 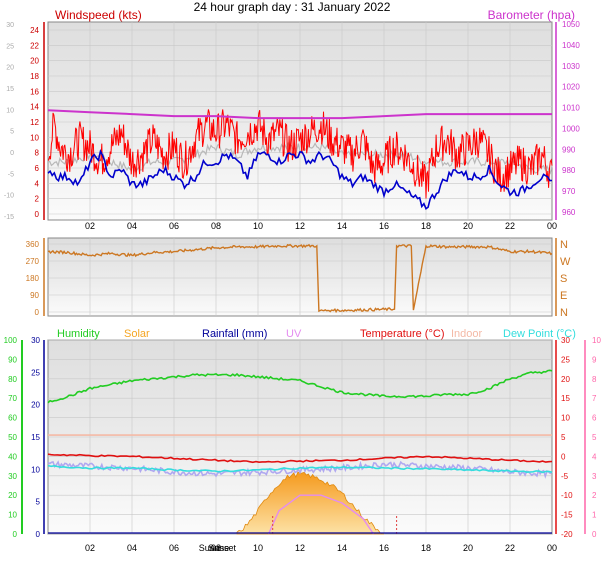 I want to click on barometer-tick-label: 980, so click(x=569, y=170).